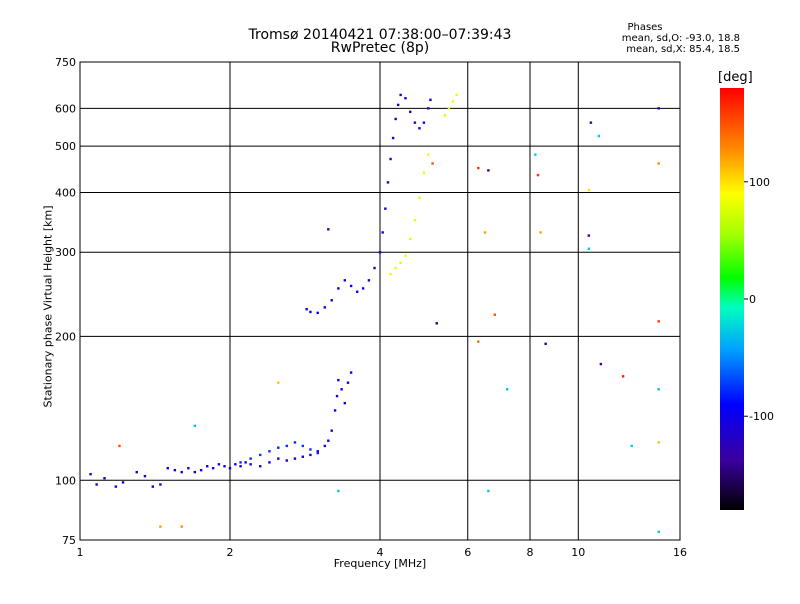 This screenshot has width=800, height=604. I want to click on colorbar-label: [deg], so click(735, 77).